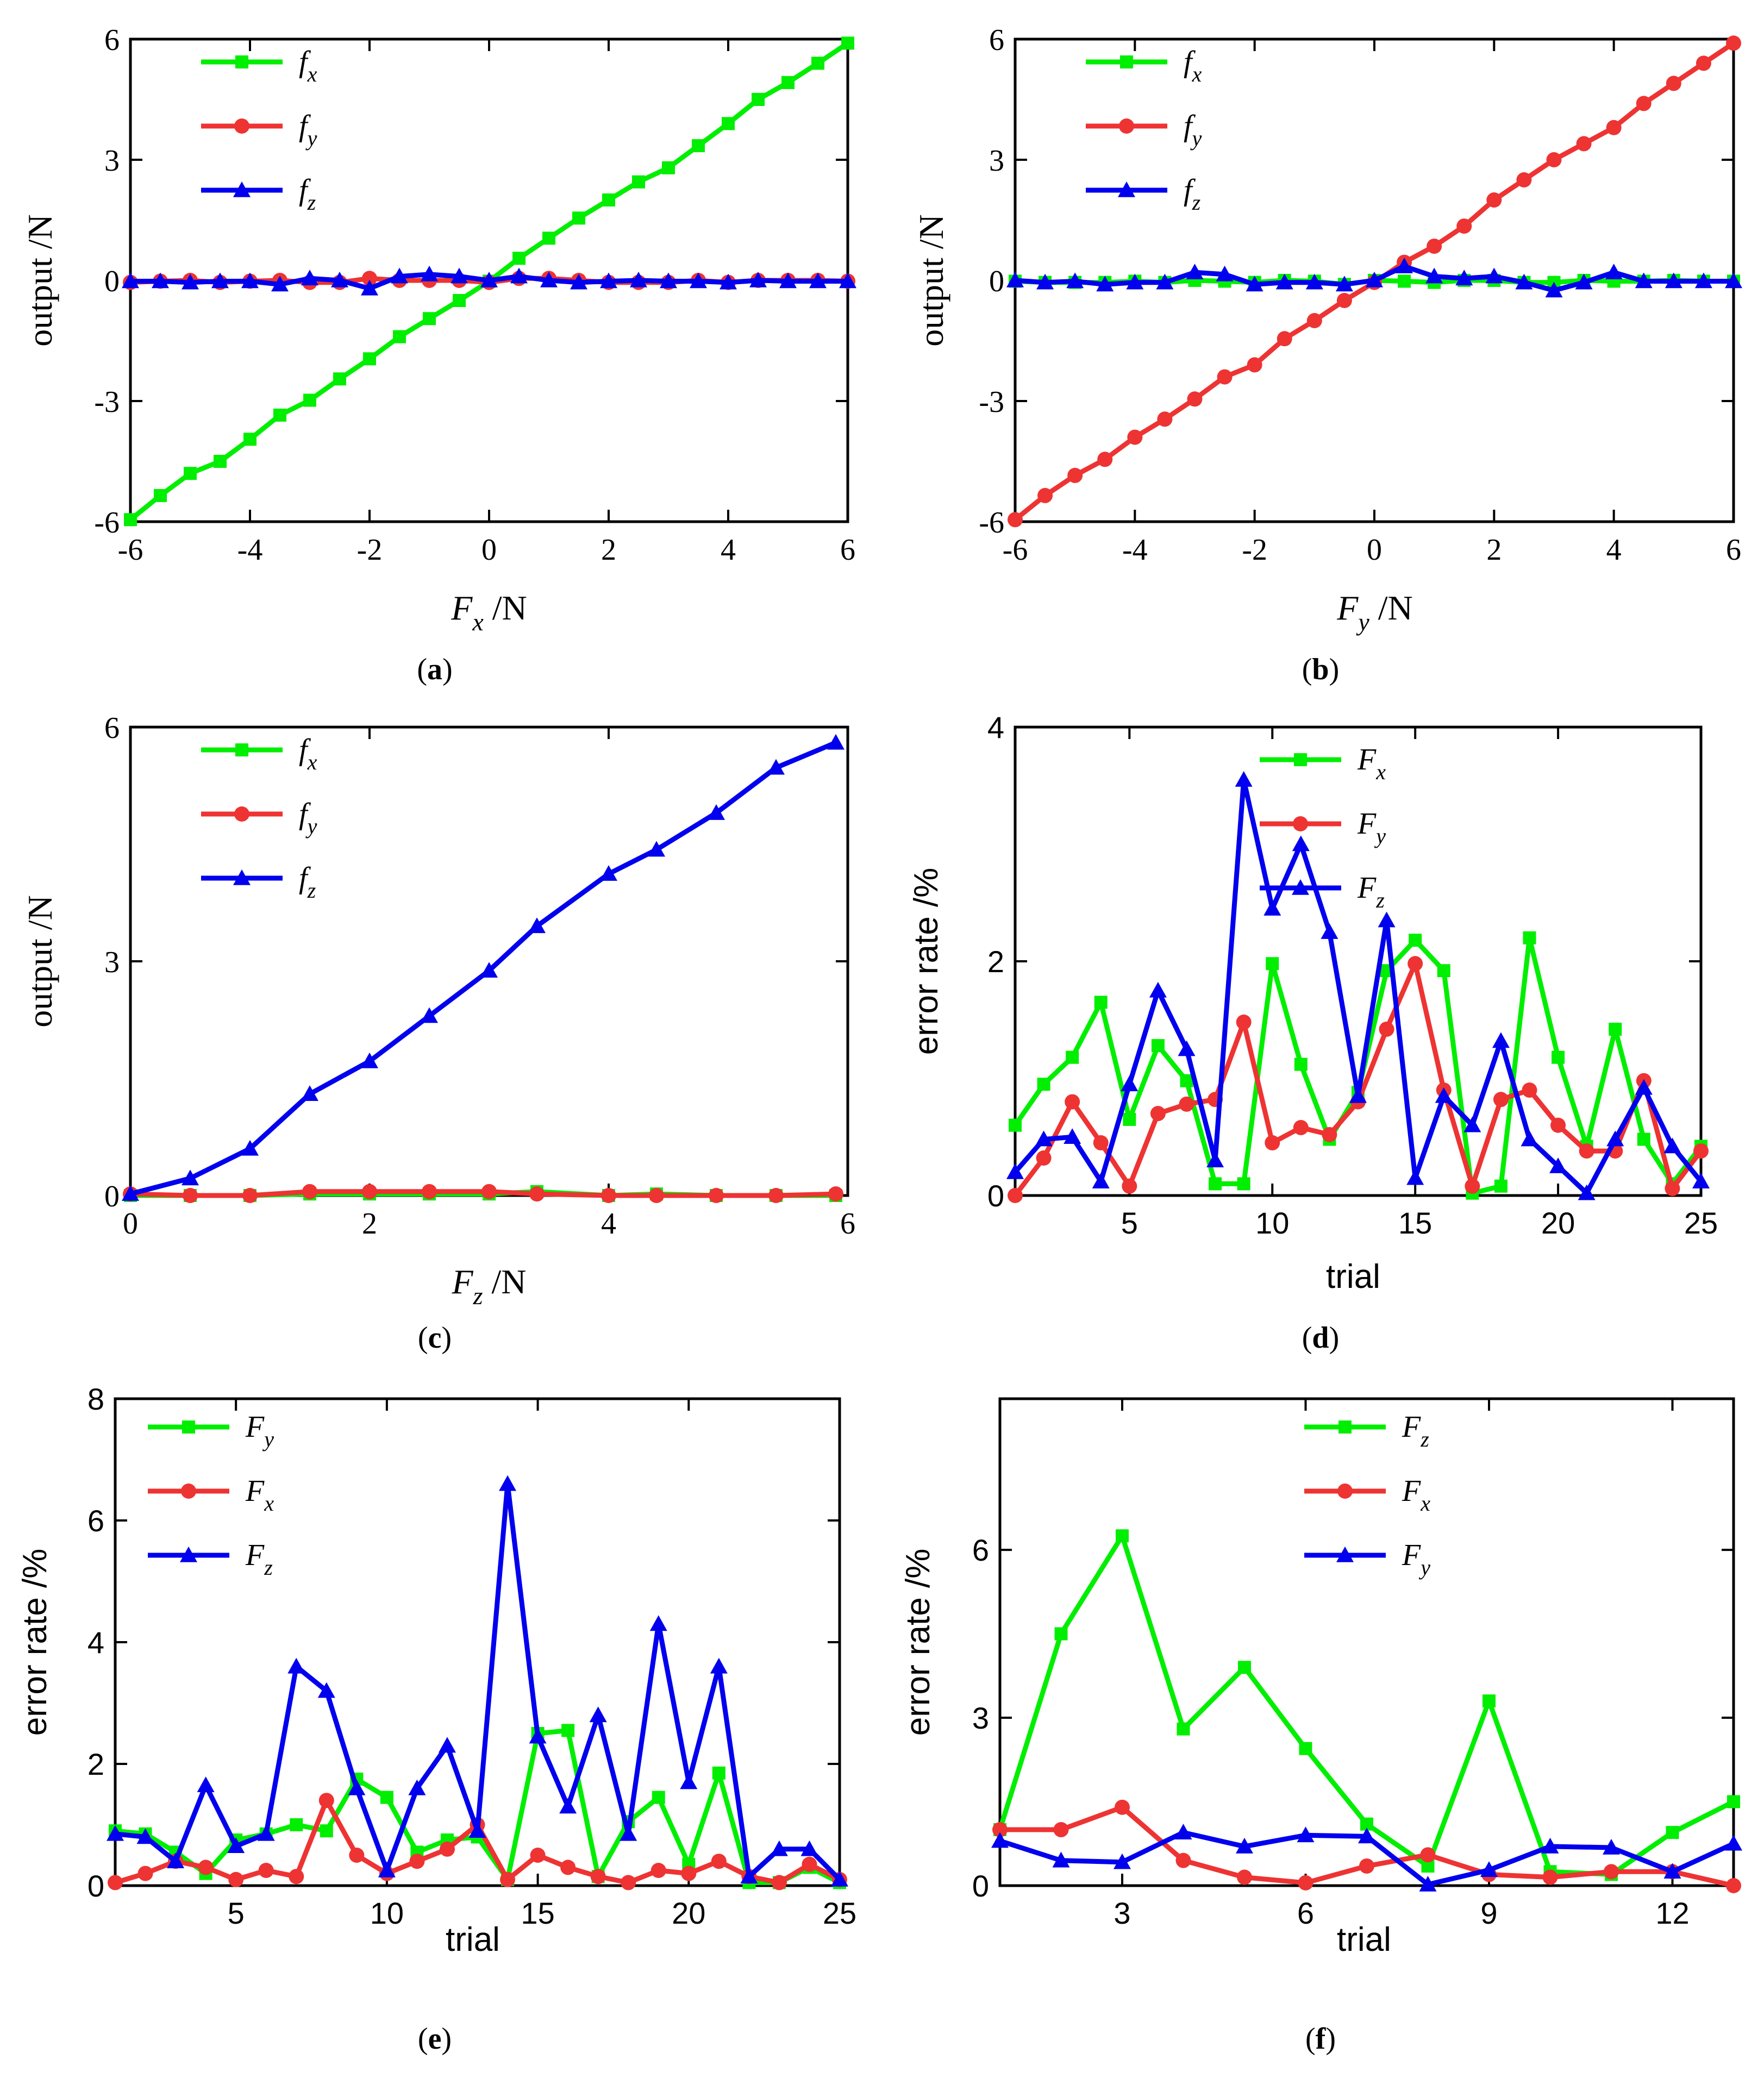 The height and width of the screenshot is (2078, 1764). Describe the element at coordinates (259, 818) in the screenshot. I see `legend: fx fy fz` at that location.